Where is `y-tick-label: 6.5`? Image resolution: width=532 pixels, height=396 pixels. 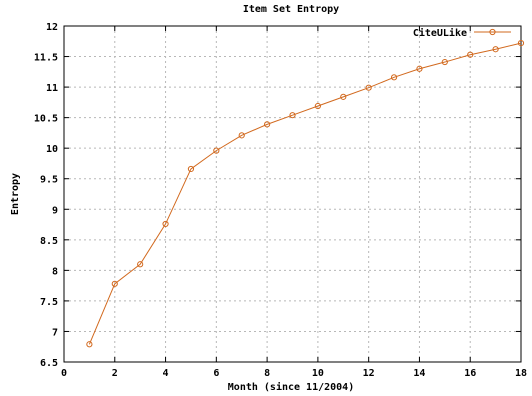 y-tick-label: 6.5 is located at coordinates (49, 363).